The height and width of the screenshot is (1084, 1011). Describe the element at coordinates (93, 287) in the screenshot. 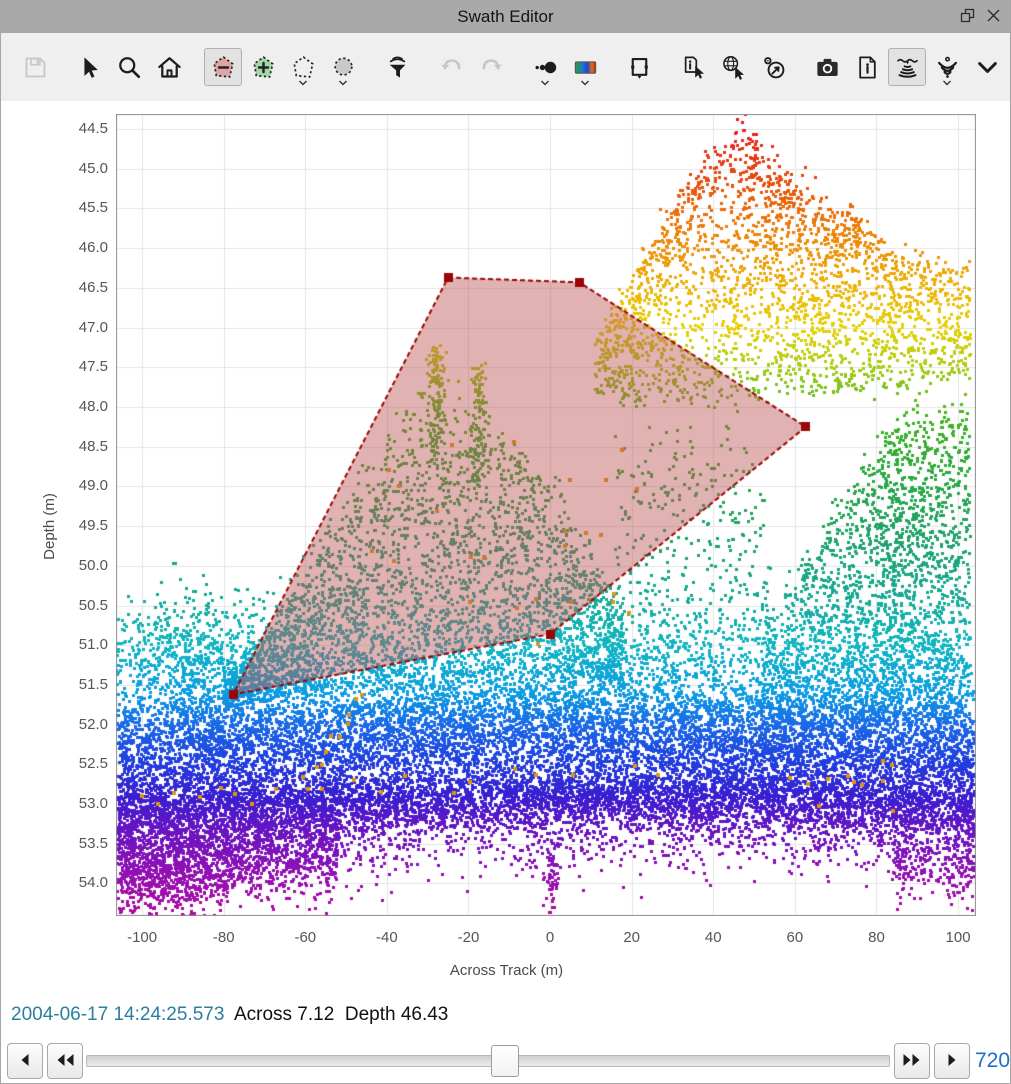

I see `y-tick-label: 46.5` at that location.